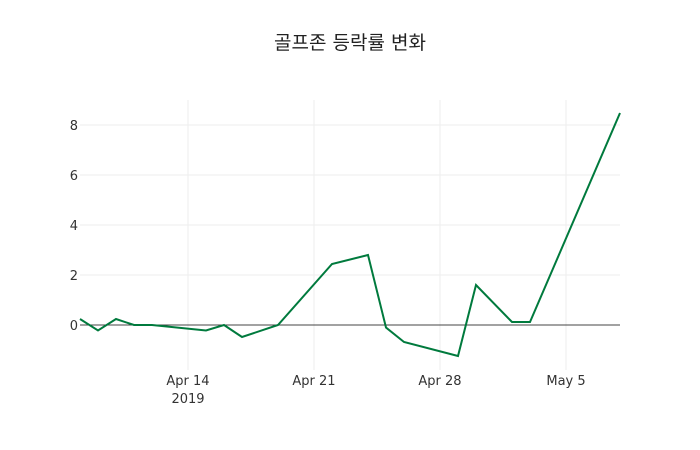 This screenshot has height=450, width=700. What do you see at coordinates (439, 381) in the screenshot?
I see `x-tick-label: Apr 28` at bounding box center [439, 381].